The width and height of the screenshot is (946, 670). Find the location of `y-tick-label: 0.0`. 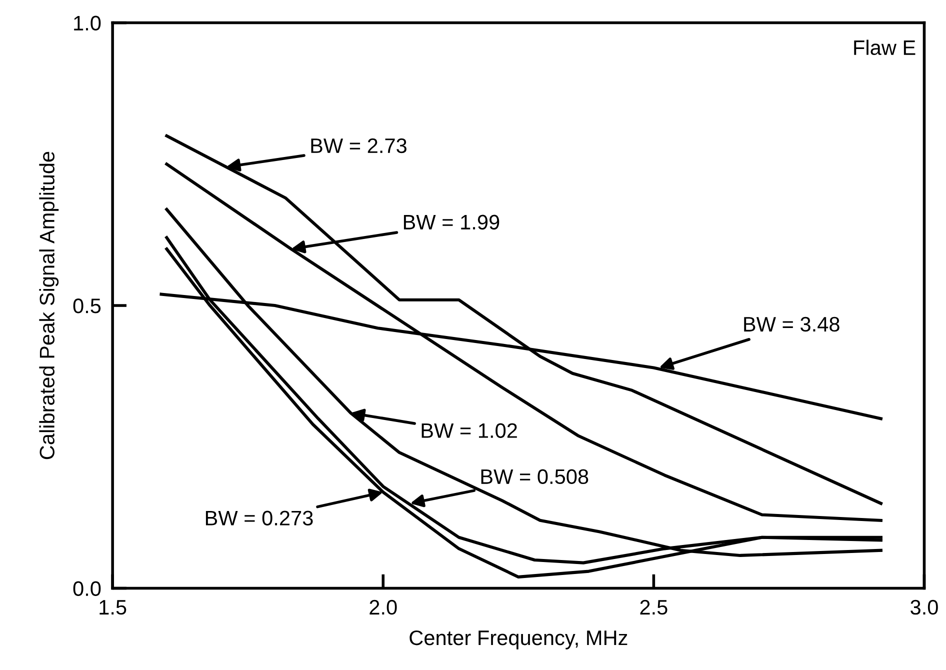

y-tick-label: 0.0 is located at coordinates (87, 588).